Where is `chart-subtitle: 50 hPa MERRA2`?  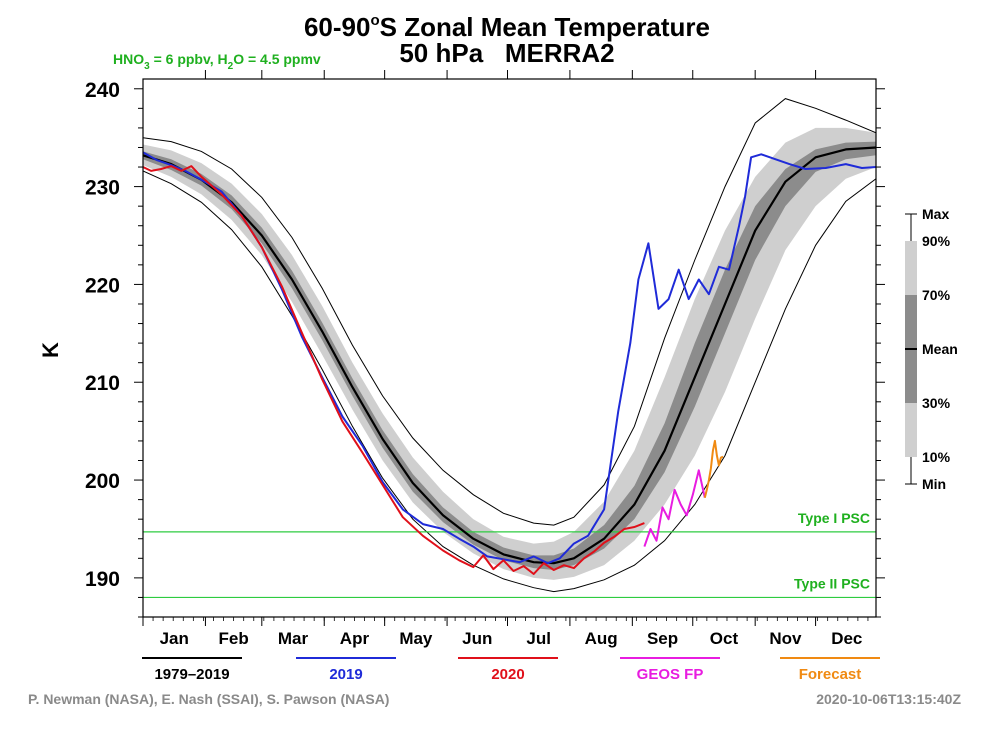 chart-subtitle: 50 hPa MERRA2 is located at coordinates (506, 53).